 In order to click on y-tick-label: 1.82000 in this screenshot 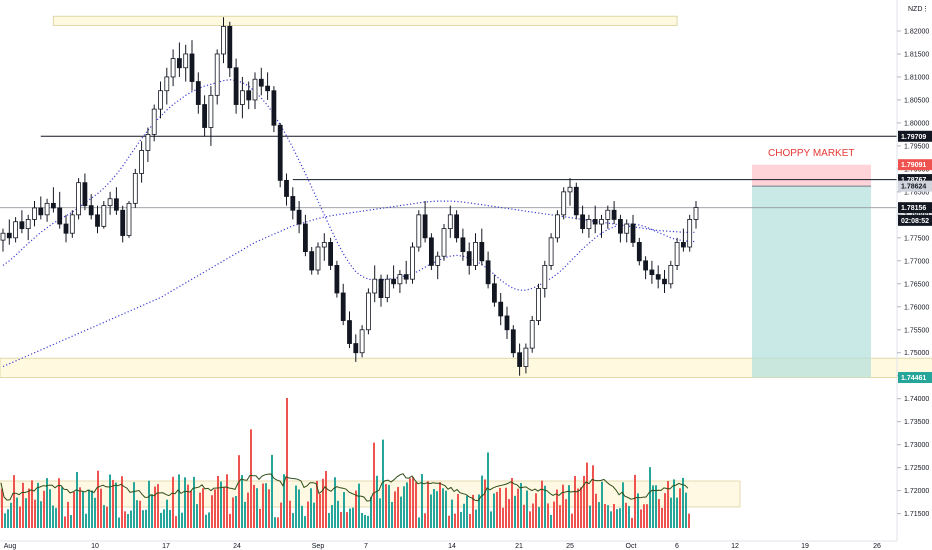, I will do `click(916, 31)`.